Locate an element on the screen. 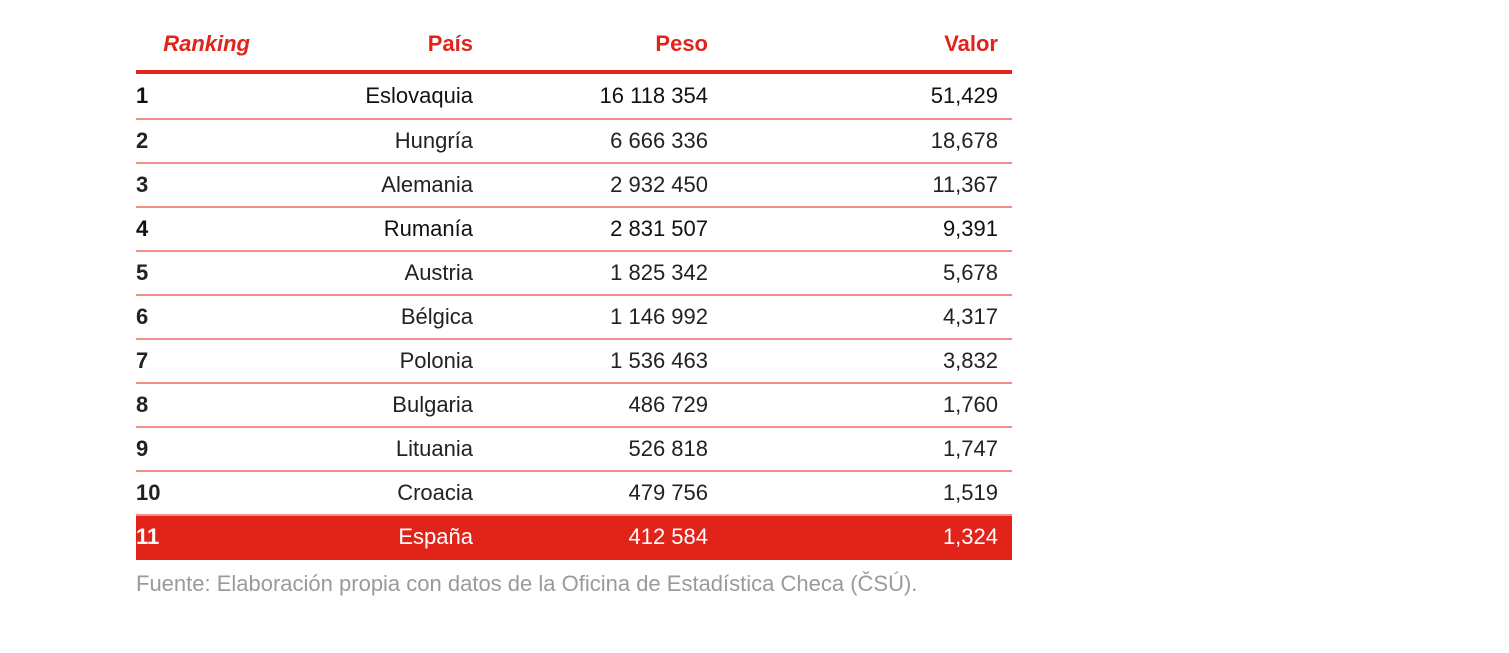 The width and height of the screenshot is (1509, 653). country-cell: Polonia is located at coordinates (369, 361).